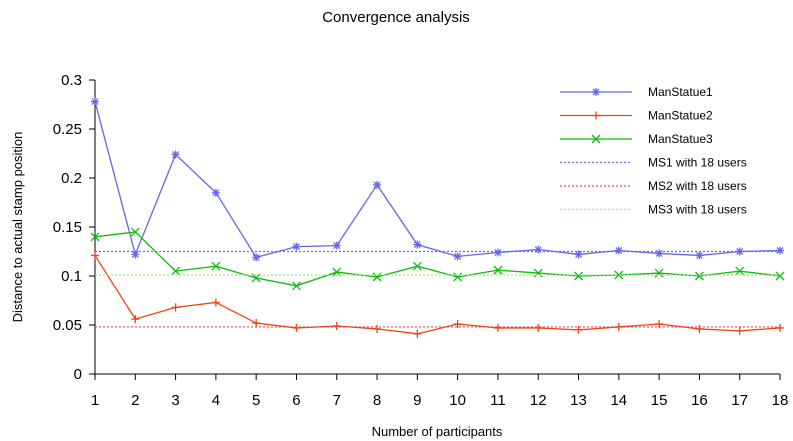 This screenshot has height=441, width=793. I want to click on y-axis-label: Distance to actual stamp position, so click(17, 227).